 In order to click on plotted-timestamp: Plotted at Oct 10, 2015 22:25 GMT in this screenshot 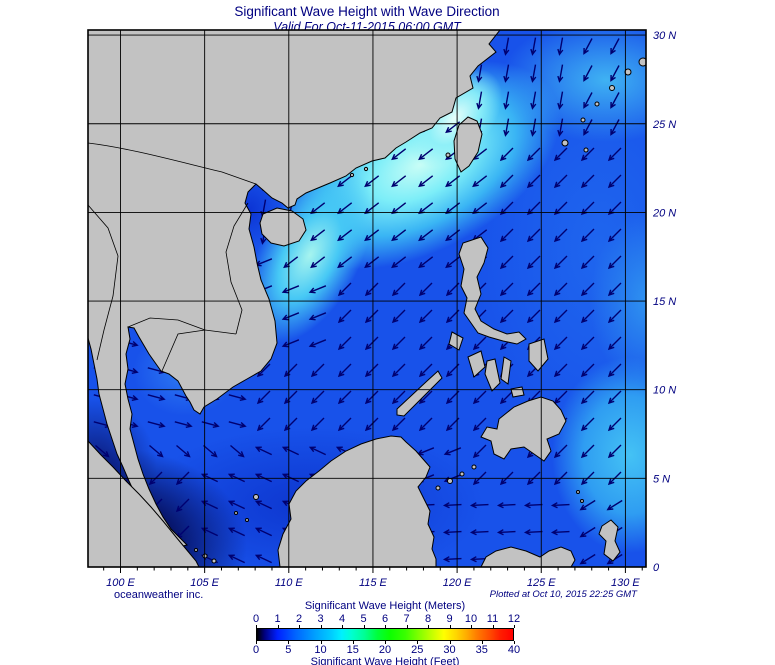, I will do `click(563, 594)`.